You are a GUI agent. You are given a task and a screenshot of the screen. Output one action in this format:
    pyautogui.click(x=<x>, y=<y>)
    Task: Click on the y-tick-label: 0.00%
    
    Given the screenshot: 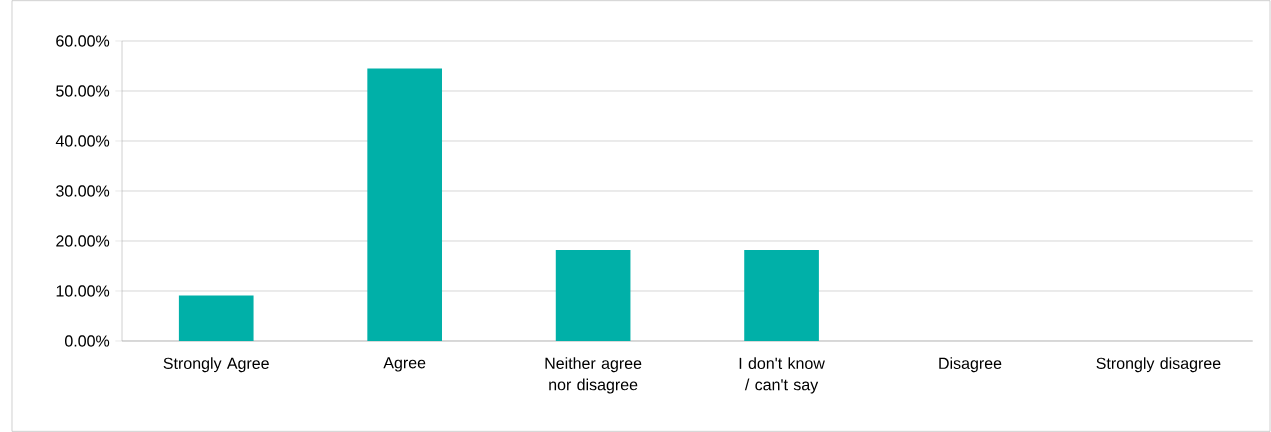 What is the action you would take?
    pyautogui.click(x=87, y=341)
    